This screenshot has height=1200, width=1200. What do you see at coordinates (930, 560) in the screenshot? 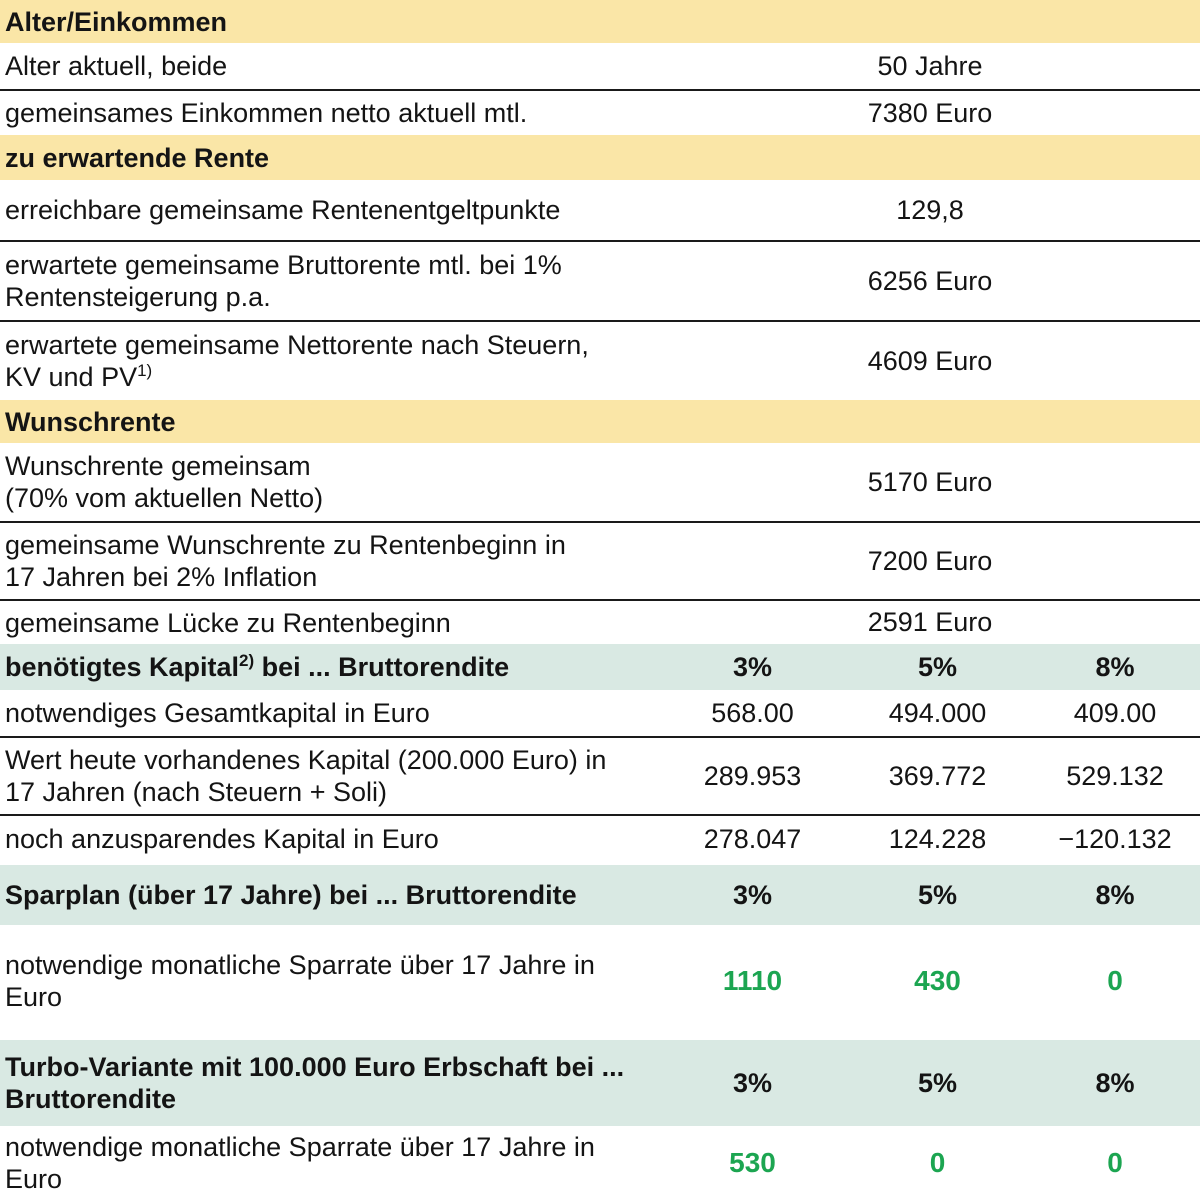
I see `row-value: 7200 Euro` at bounding box center [930, 560].